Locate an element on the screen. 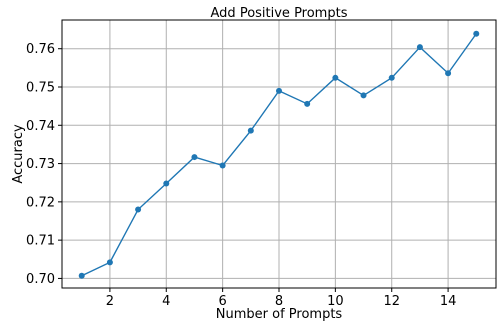 The image size is (504, 327). y-tick-label: 0.74 is located at coordinates (40, 126).